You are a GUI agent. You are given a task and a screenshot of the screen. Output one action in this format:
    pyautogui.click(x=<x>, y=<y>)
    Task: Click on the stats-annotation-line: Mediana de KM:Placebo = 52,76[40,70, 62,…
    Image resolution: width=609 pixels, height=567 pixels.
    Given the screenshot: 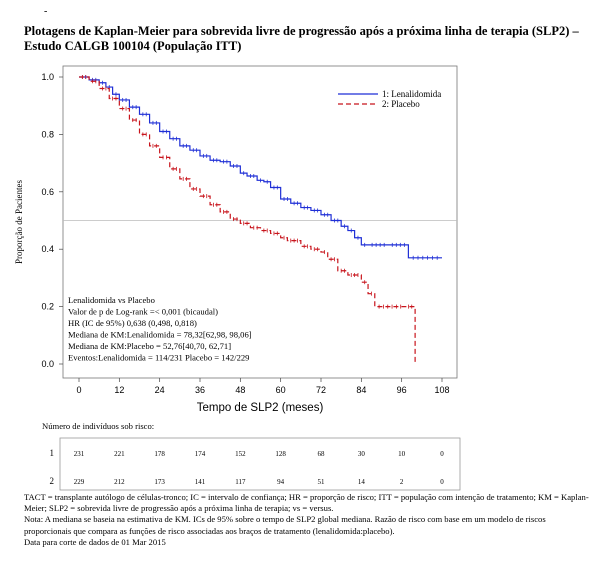 What is the action you would take?
    pyautogui.click(x=149, y=346)
    